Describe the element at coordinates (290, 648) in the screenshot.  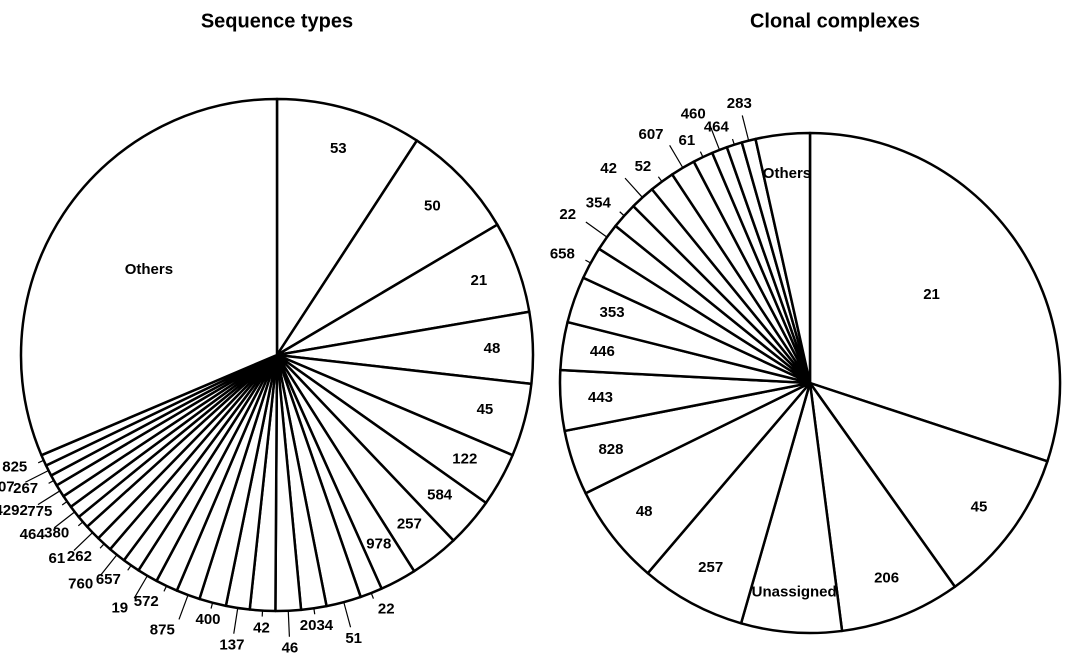
I see `slice-label: 46` at that location.